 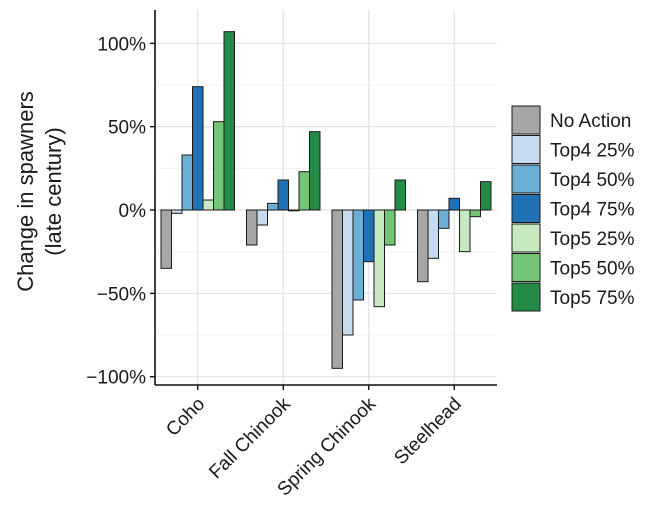 I want to click on bar-top4-75--coho, so click(x=198, y=148).